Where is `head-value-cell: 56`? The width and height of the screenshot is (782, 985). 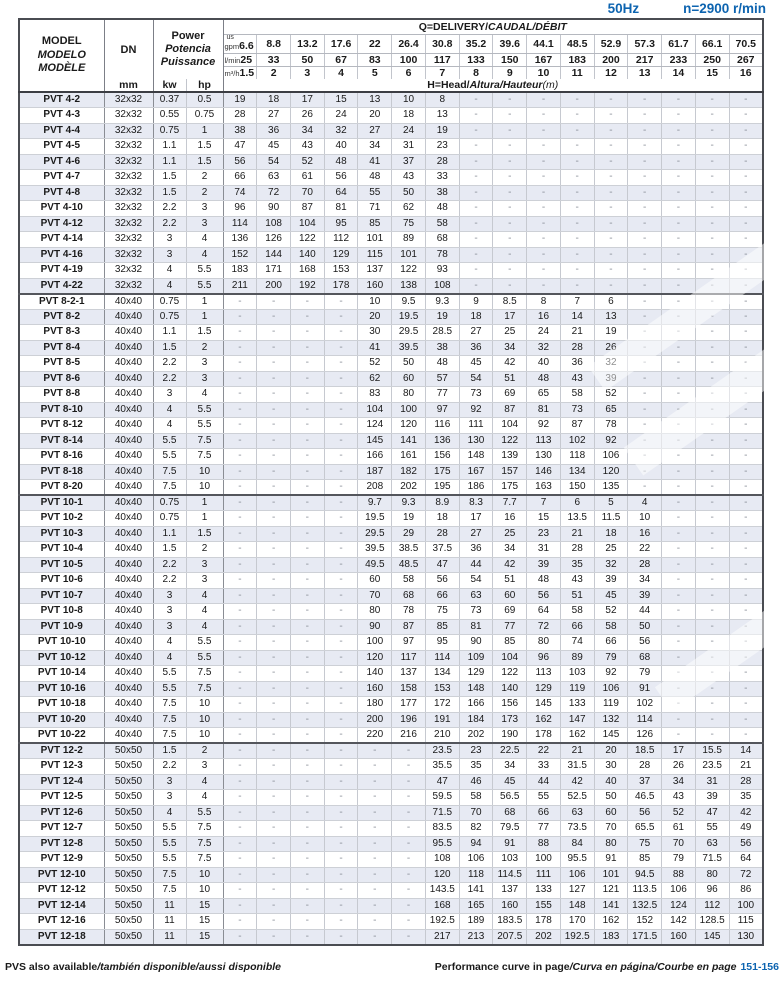
head-value-cell: 56 is located at coordinates (341, 177).